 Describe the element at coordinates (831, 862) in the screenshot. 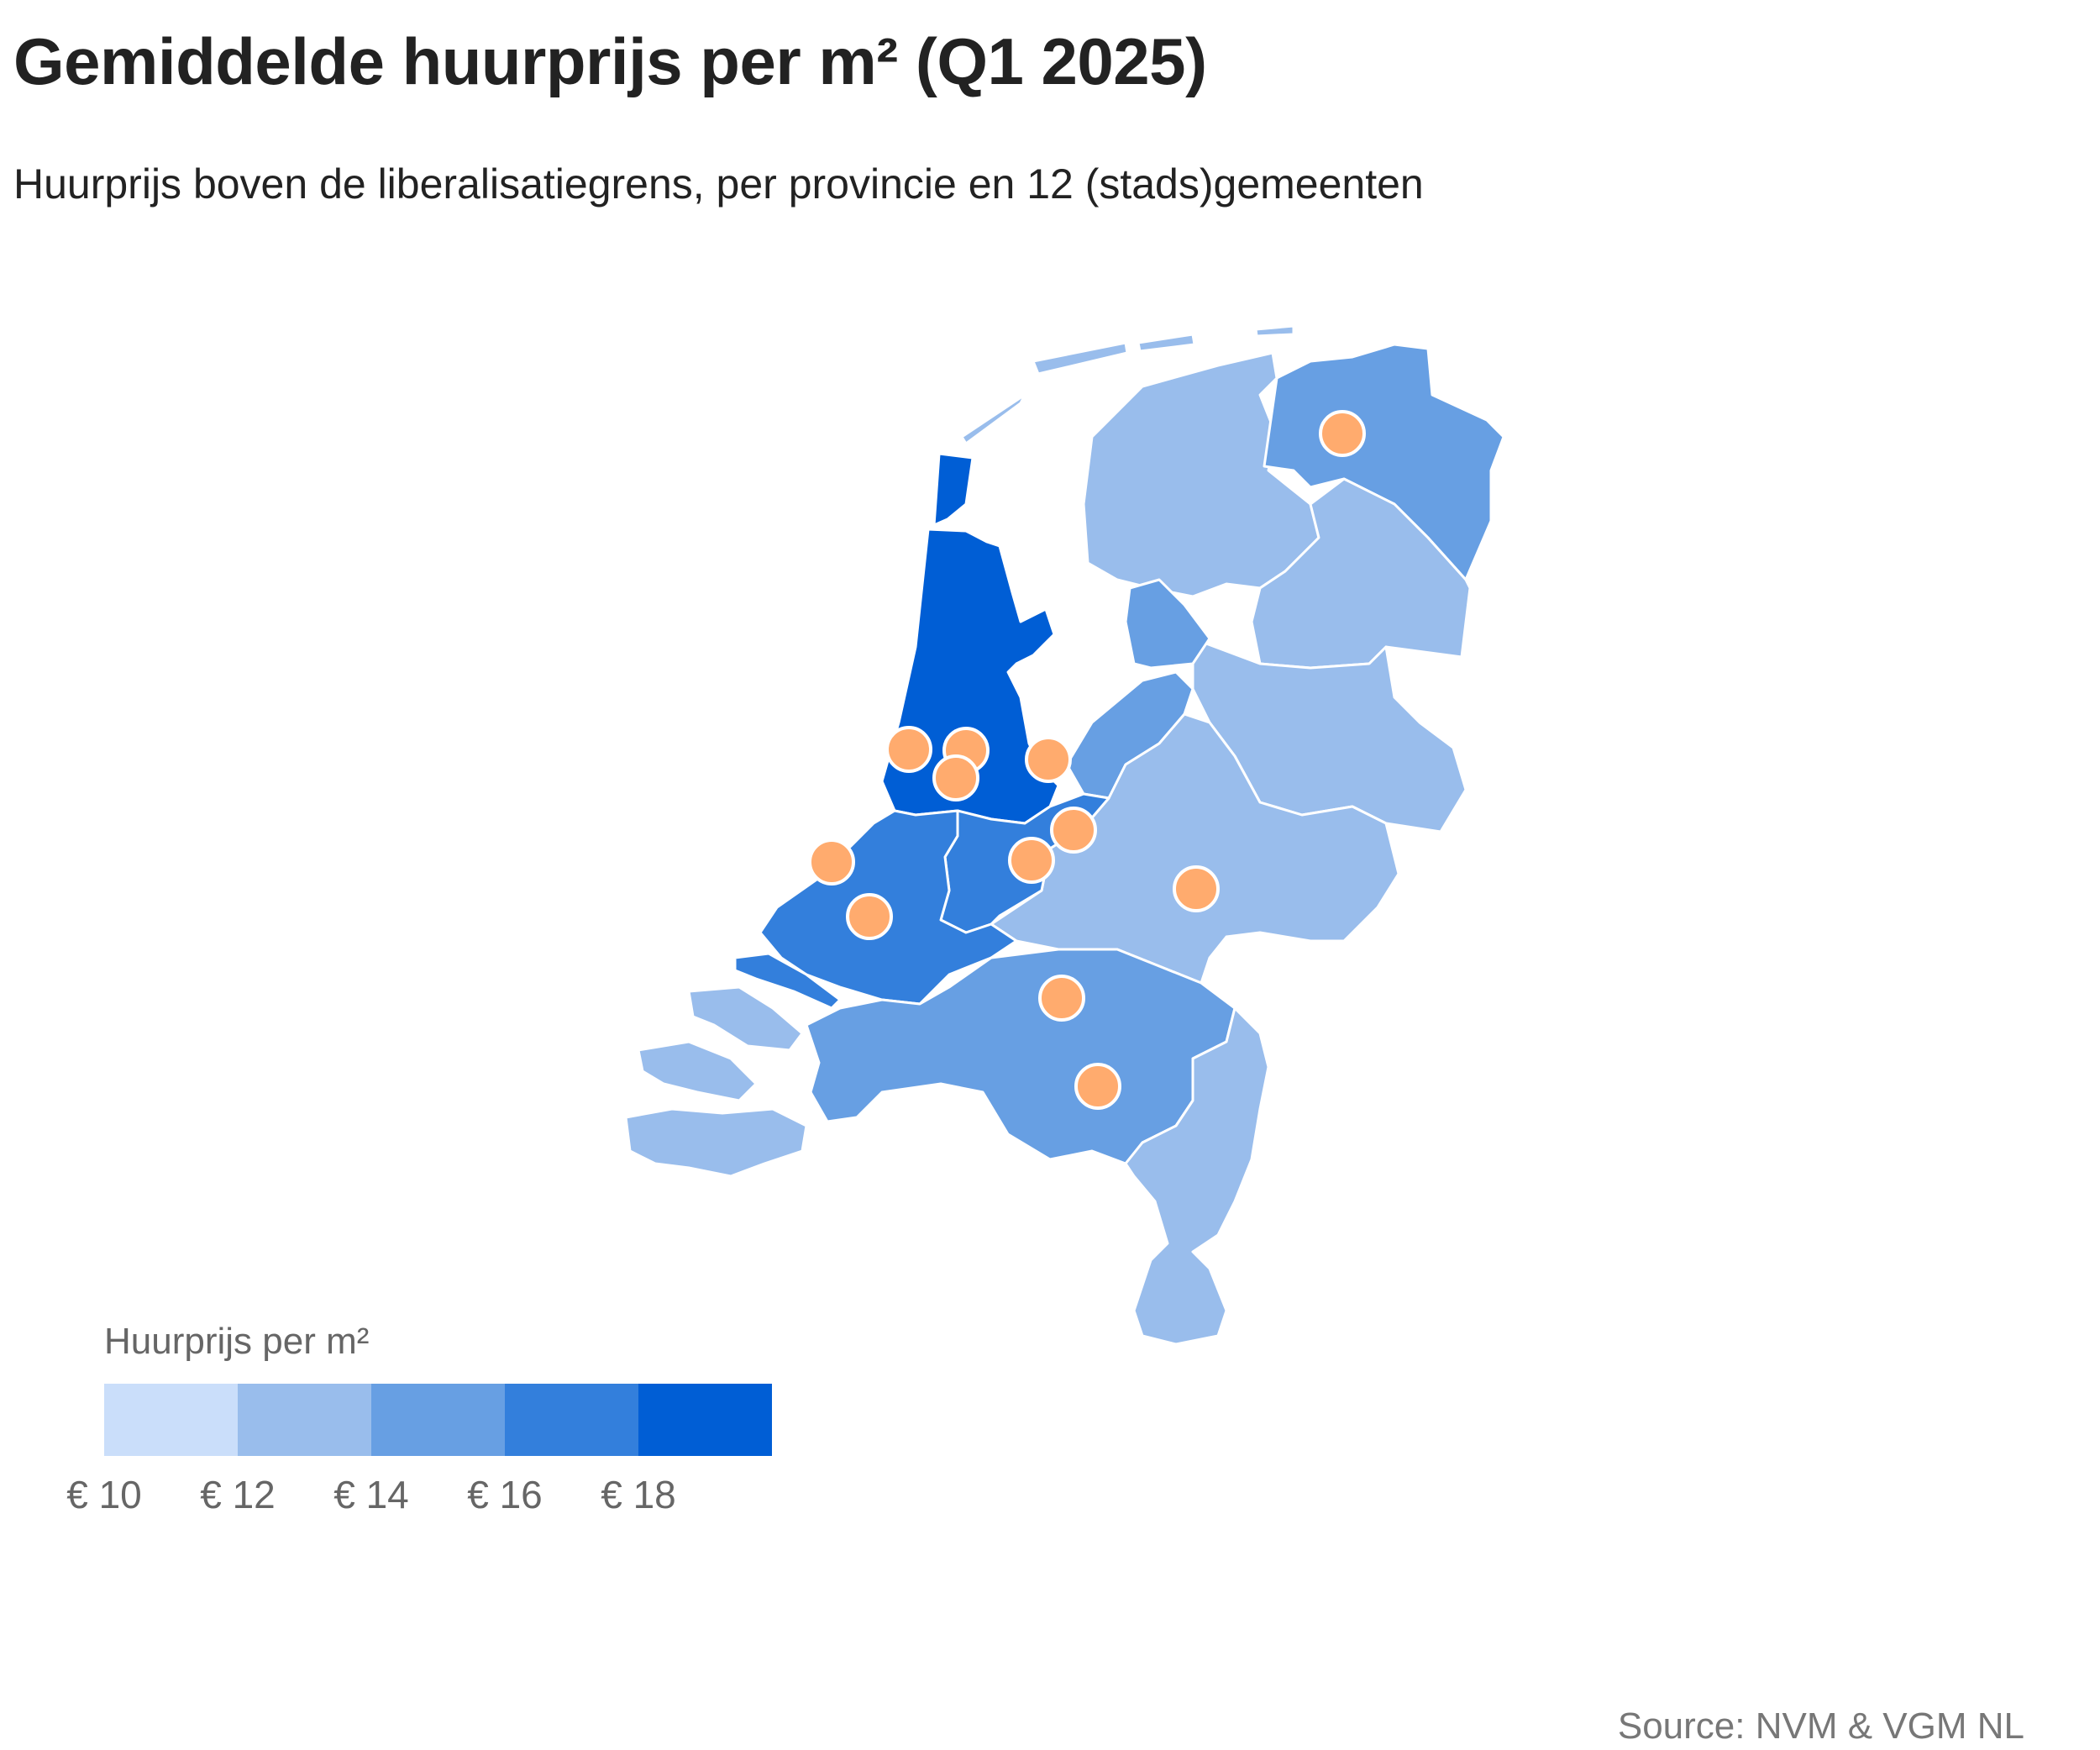

I see `city-marker-den-haag` at that location.